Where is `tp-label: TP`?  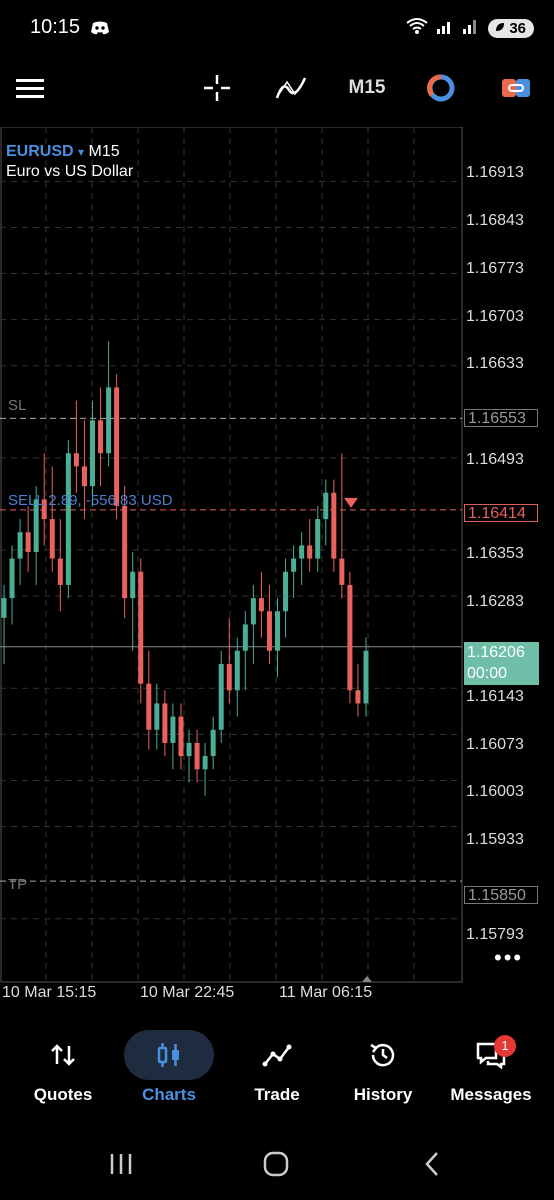 tp-label: TP is located at coordinates (18, 884).